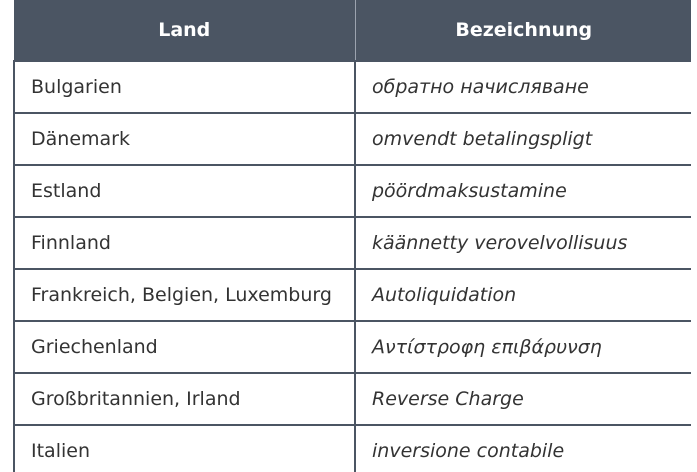 The height and width of the screenshot is (472, 697). Describe the element at coordinates (185, 30) in the screenshot. I see `header-country: Land` at that location.